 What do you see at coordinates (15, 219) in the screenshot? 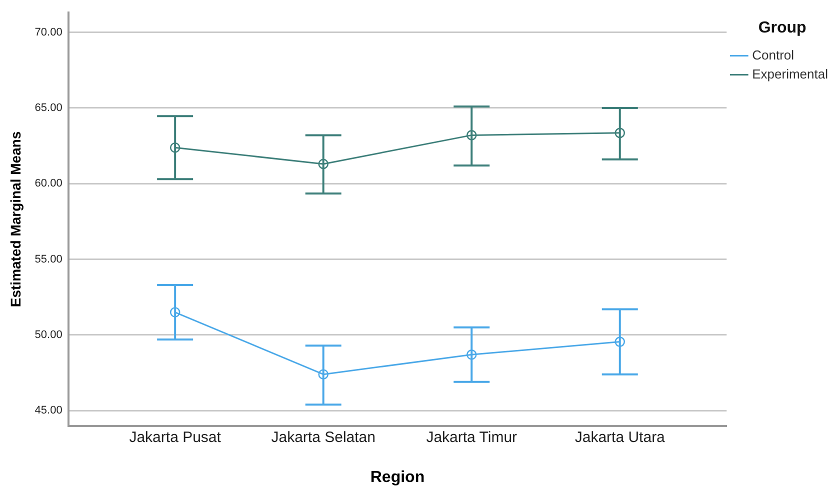
I see `y-axis-title: Estimated Marginal Means` at bounding box center [15, 219].